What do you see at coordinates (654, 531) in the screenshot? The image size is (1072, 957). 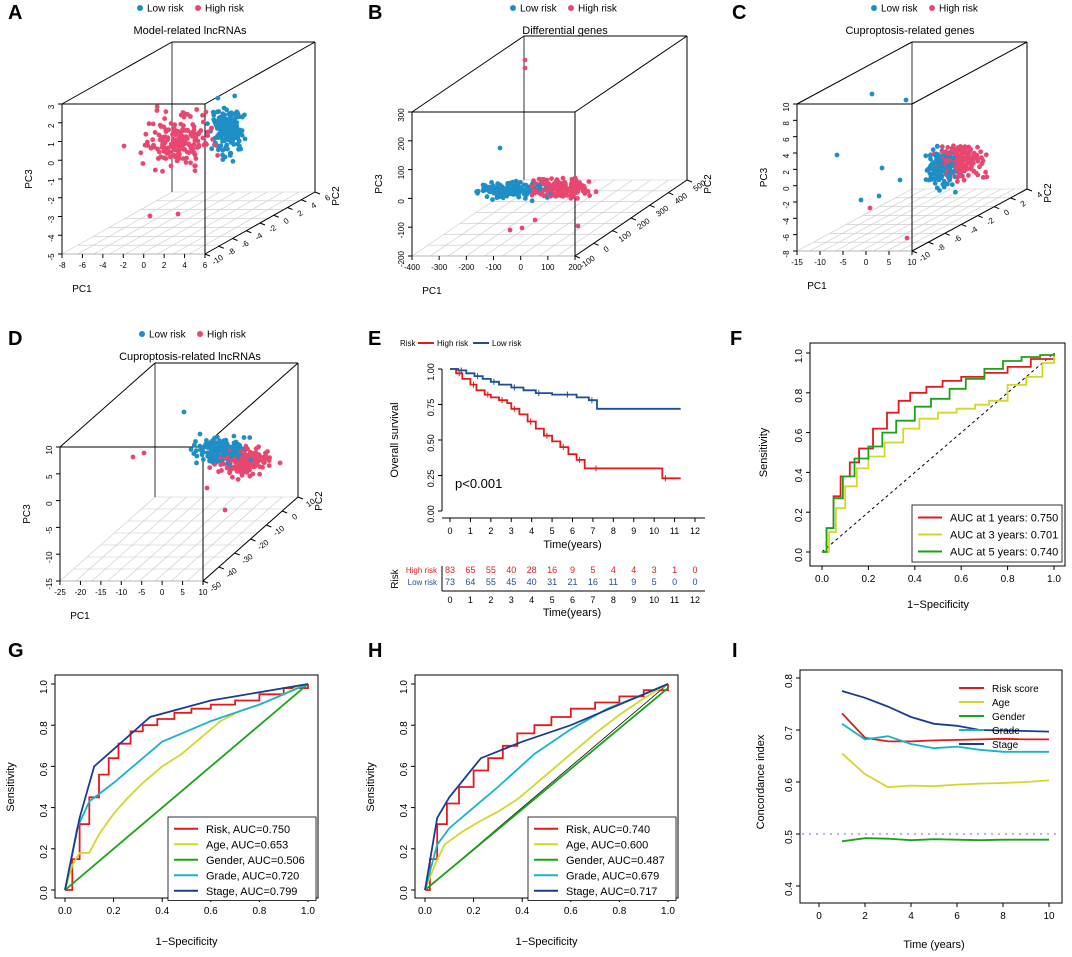 I see `x-tick-label: 10` at bounding box center [654, 531].